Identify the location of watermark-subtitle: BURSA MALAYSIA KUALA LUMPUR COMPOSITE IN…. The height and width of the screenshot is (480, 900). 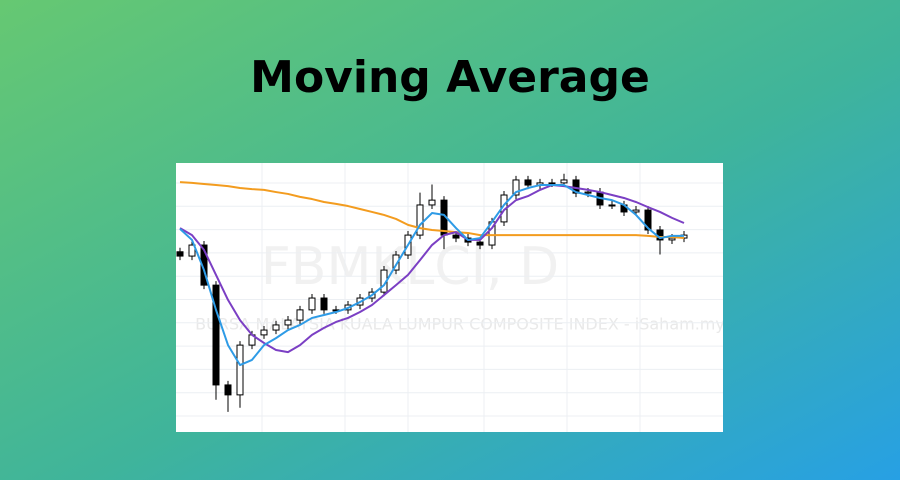
(460, 324).